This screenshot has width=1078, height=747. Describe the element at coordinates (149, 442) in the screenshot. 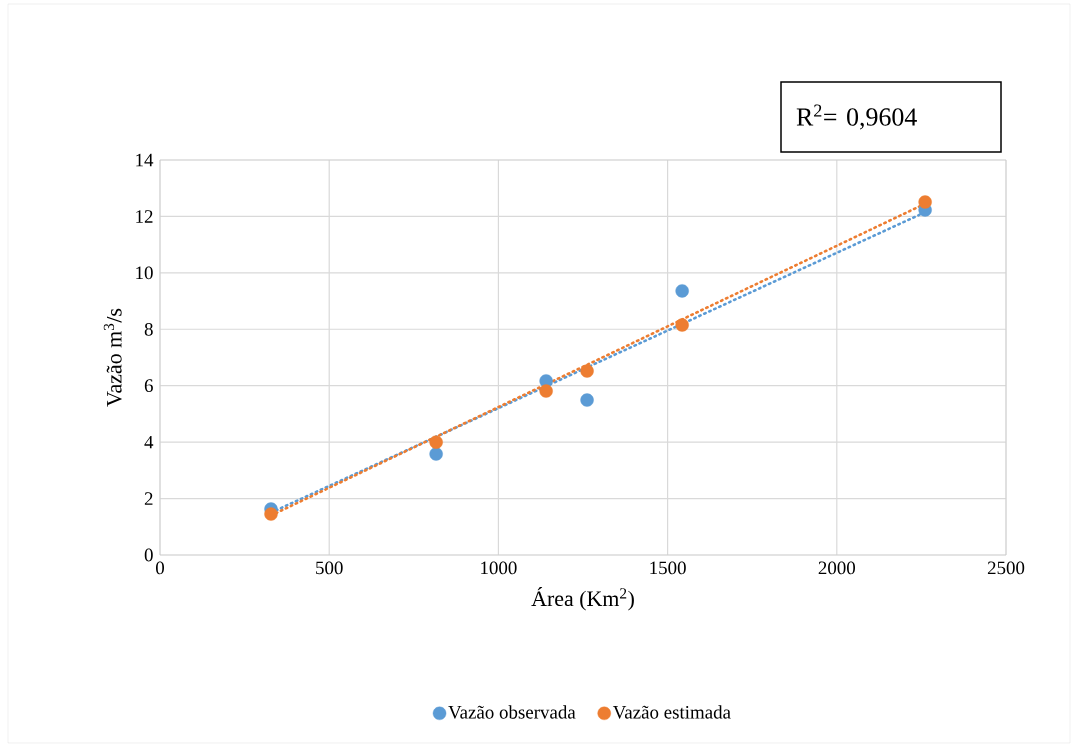

I see `y-tick-label: 4` at that location.